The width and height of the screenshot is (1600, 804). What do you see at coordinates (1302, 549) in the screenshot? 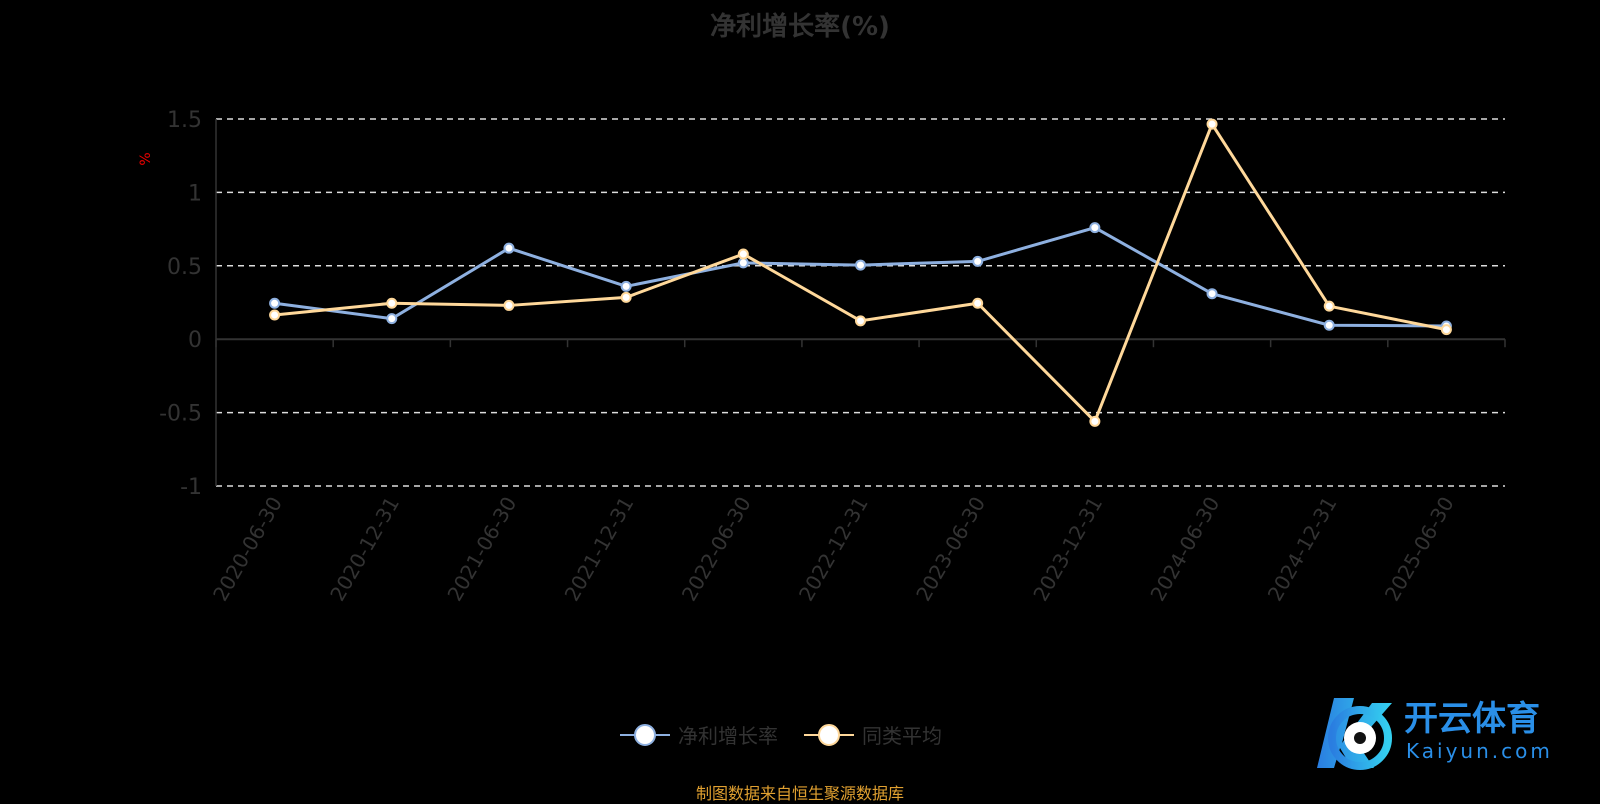
I see `x-tick-label: 2024-12-31` at bounding box center [1302, 549].